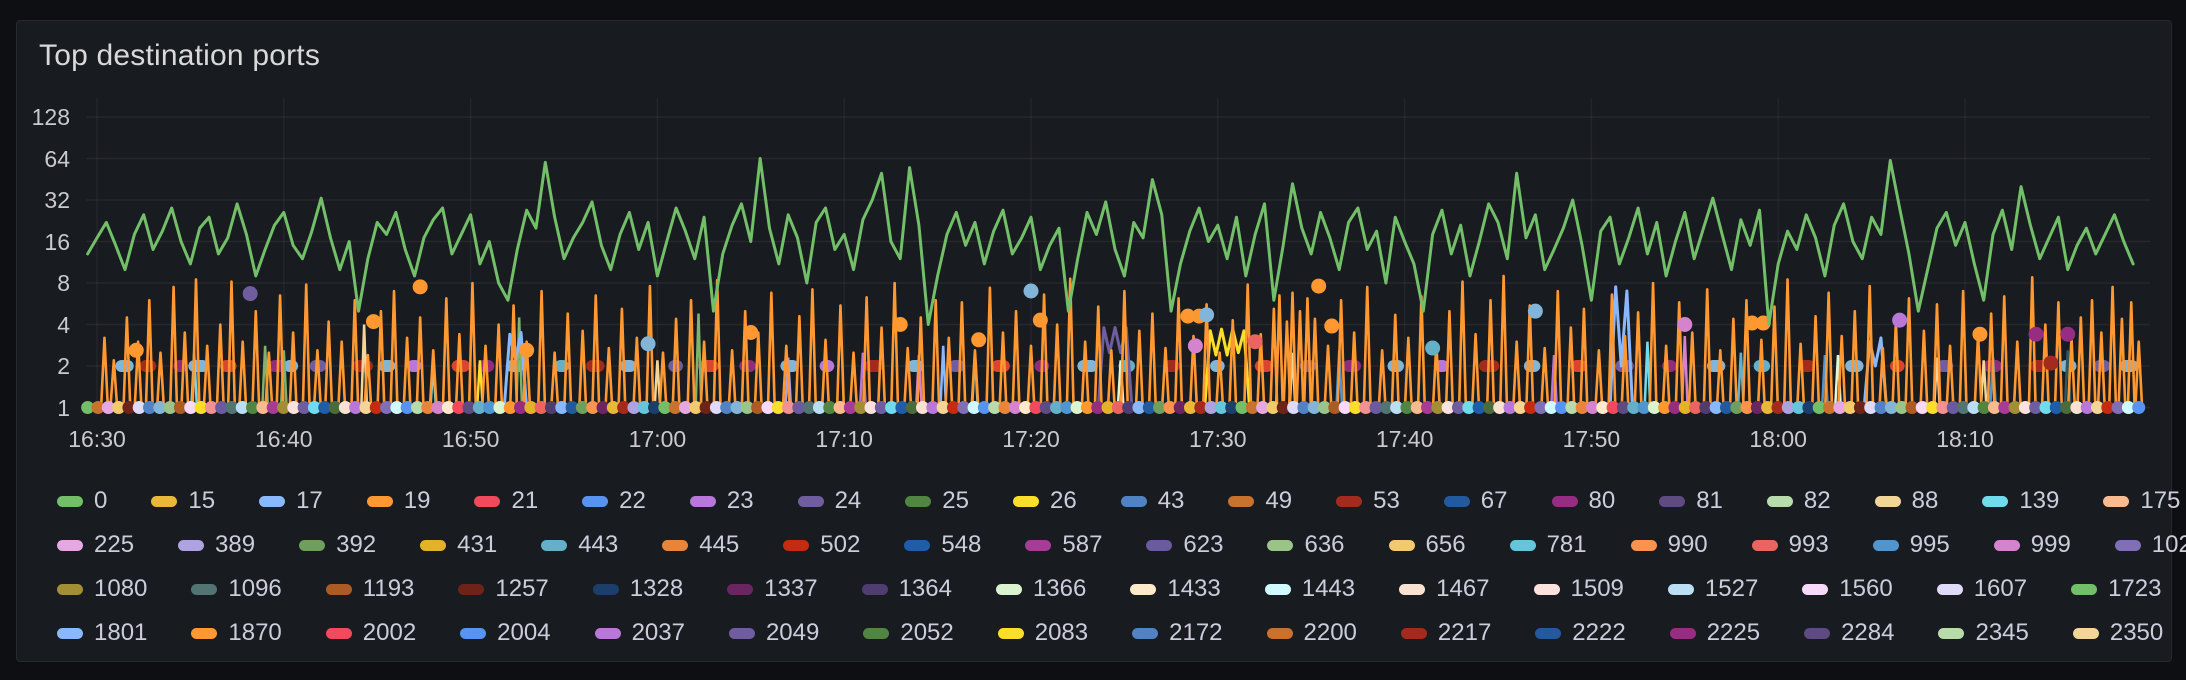  What do you see at coordinates (1847, 589) in the screenshot?
I see `legend-item-1560: 1560` at bounding box center [1847, 589].